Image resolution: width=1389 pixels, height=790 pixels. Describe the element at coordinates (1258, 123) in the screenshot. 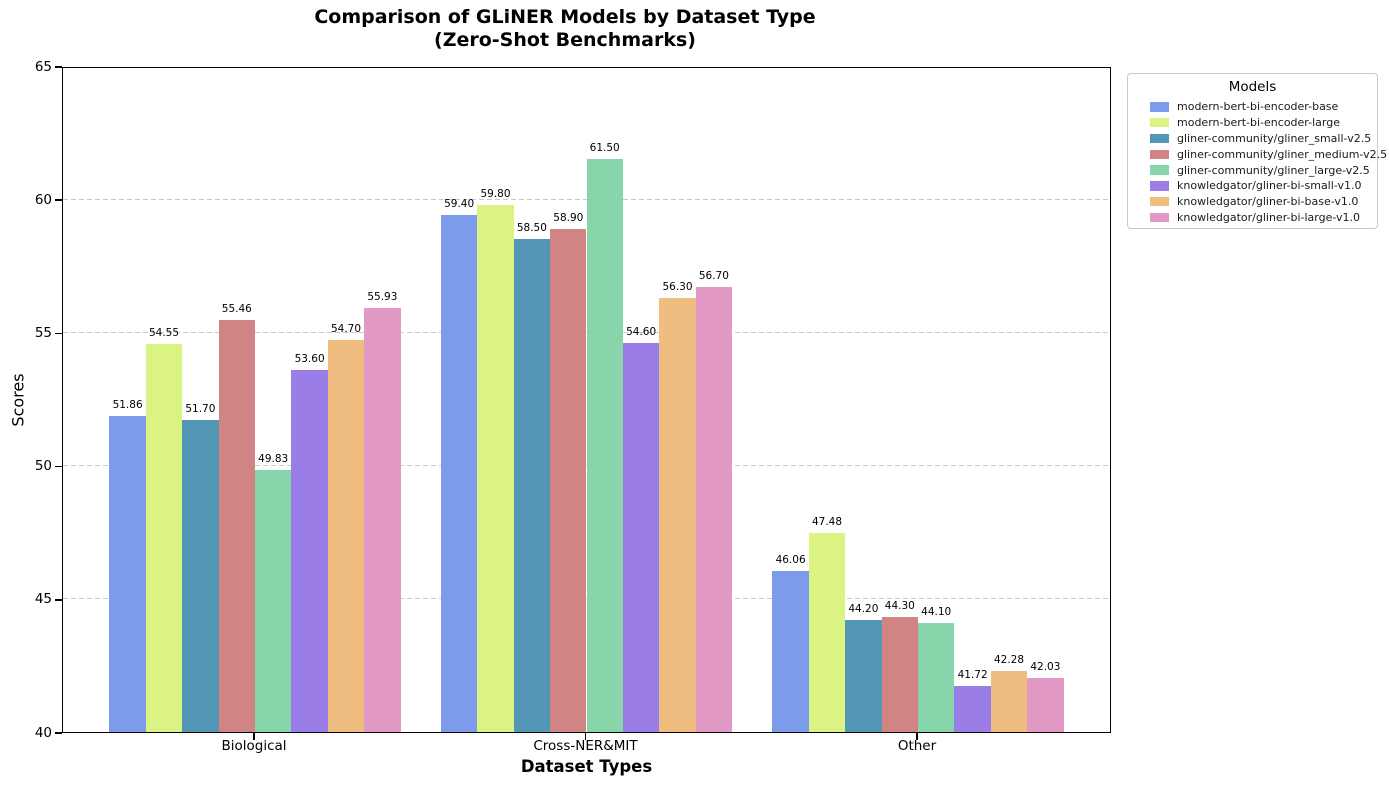

I see `legend-item-label: modern-bert-bi-encoder-large` at that location.